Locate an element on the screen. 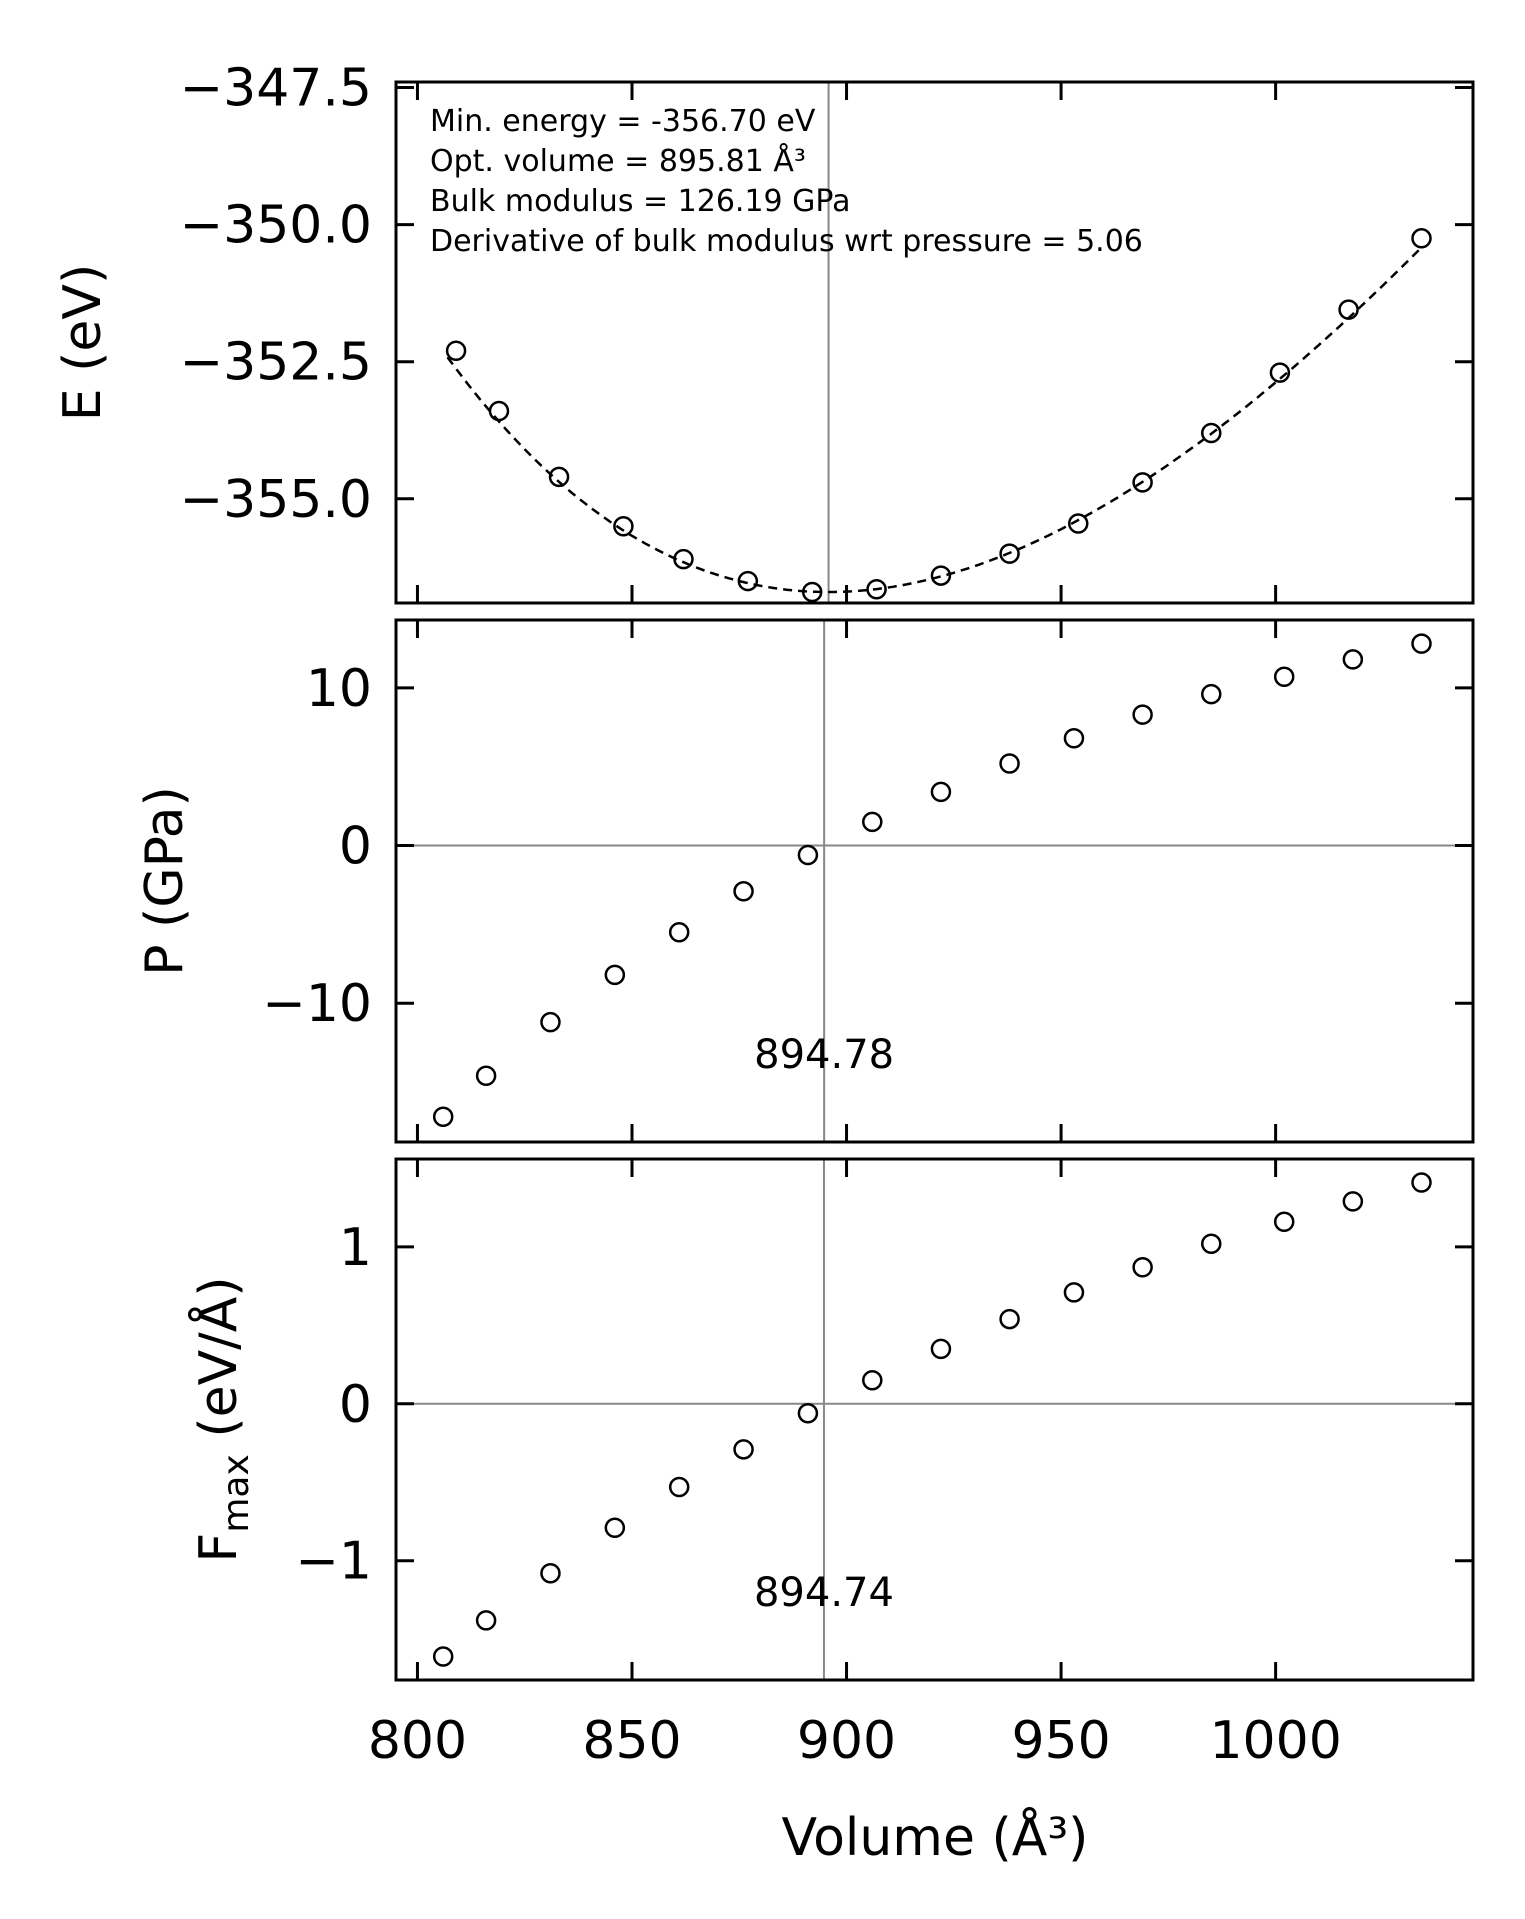 This screenshot has width=1525, height=1919. fit-annotation: Min. energy = -356.70 eV is located at coordinates (623, 121).